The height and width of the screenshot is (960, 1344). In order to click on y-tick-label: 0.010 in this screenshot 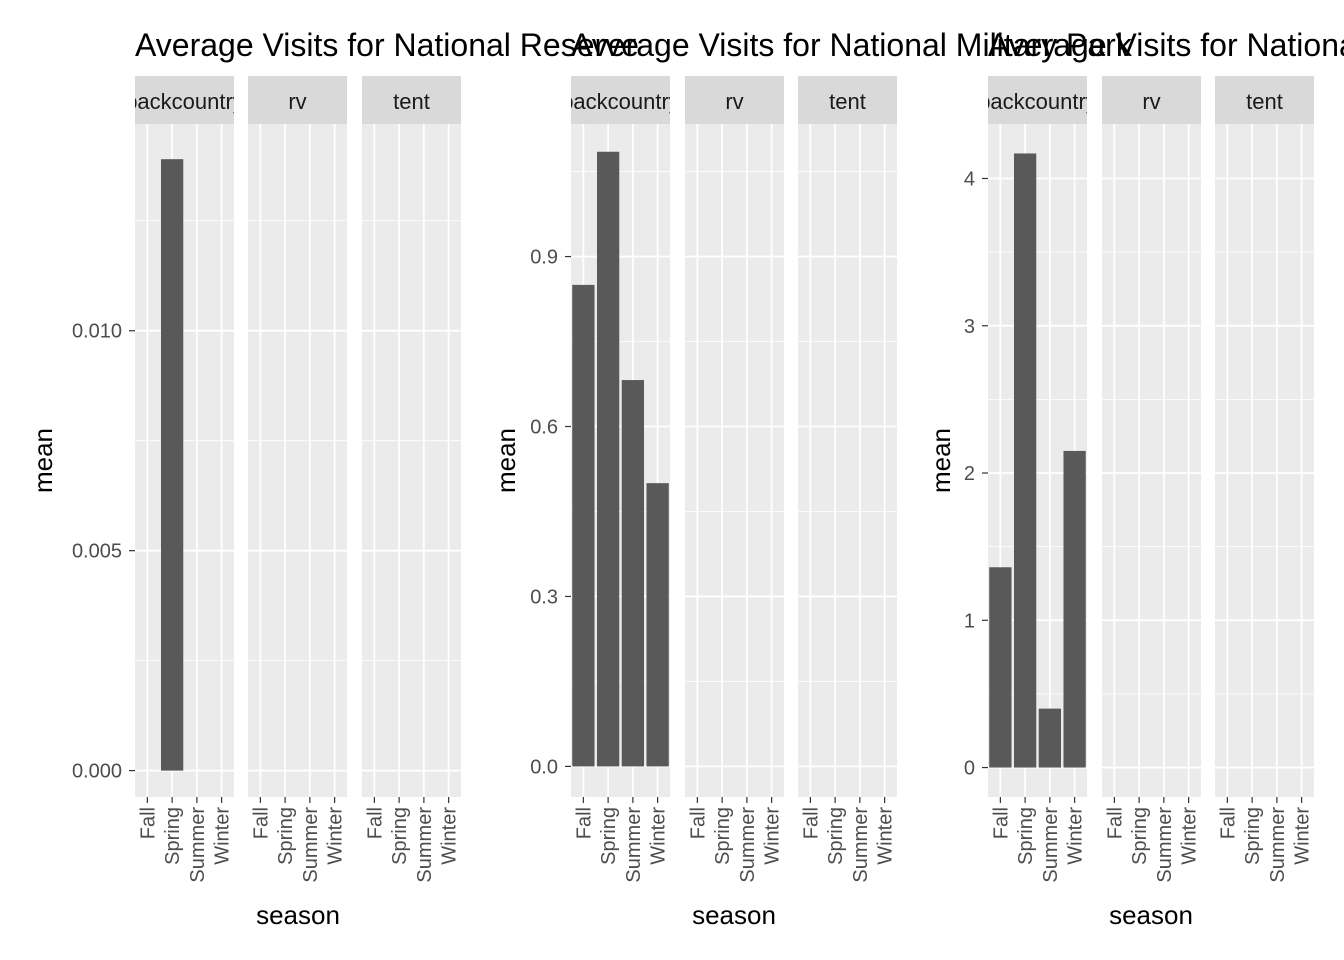, I will do `click(97, 332)`.